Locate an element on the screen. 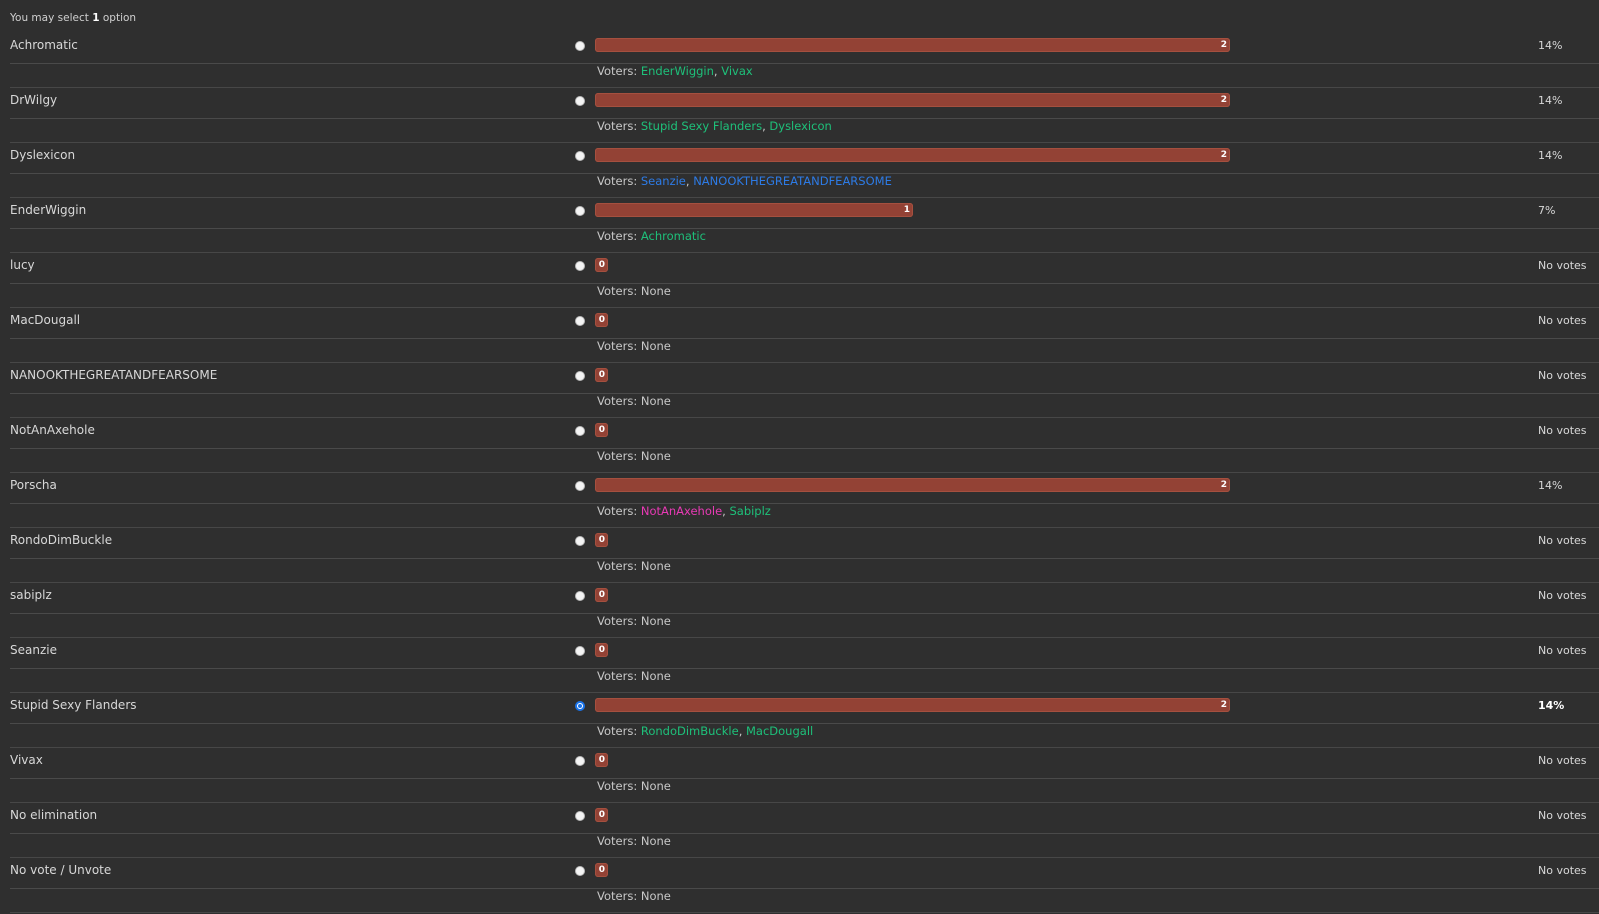 The height and width of the screenshot is (914, 1599). voter-link: NANOOKTHEGREATANDFEARSOME is located at coordinates (792, 181).